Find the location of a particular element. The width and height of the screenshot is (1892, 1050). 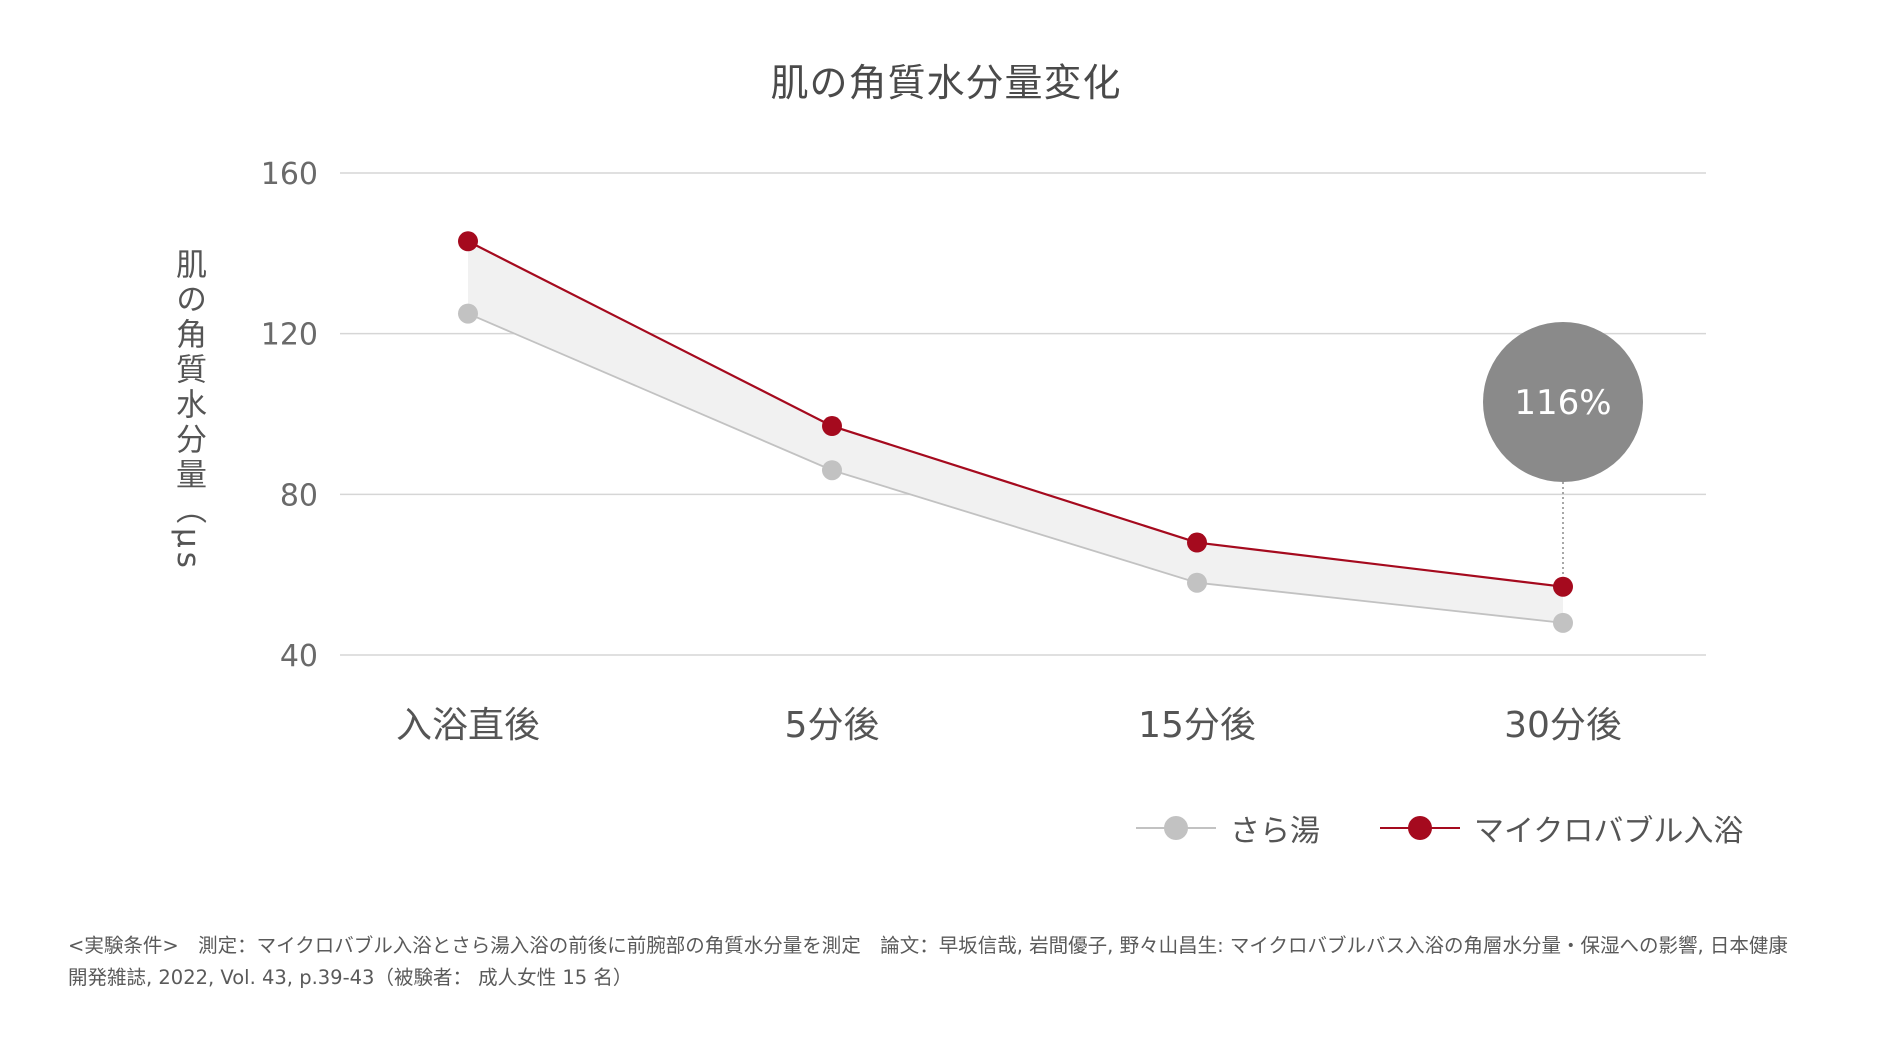

x-tick-label: 5分後 is located at coordinates (832, 725).